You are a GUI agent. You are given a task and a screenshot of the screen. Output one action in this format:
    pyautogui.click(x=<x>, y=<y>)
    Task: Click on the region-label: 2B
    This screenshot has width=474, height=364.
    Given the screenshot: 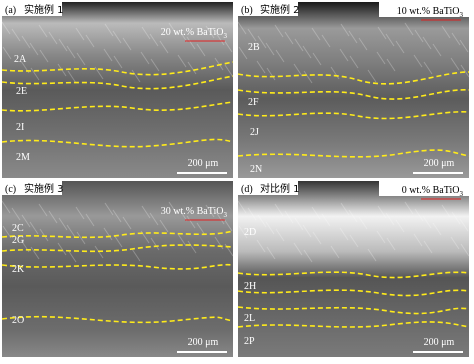 What is the action you would take?
    pyautogui.click(x=254, y=47)
    